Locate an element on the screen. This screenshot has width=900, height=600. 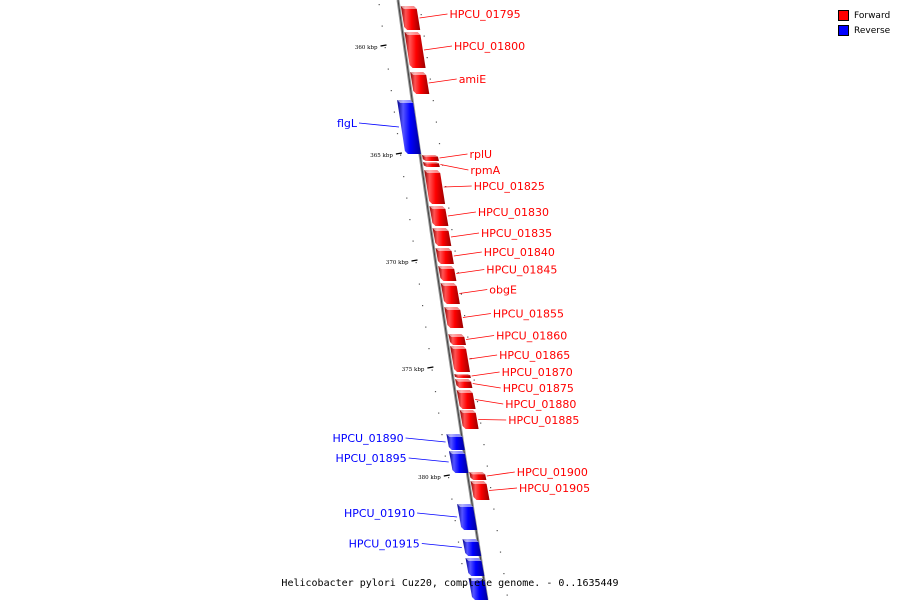
gene-label: HPCU_01845 is located at coordinates (521, 270).